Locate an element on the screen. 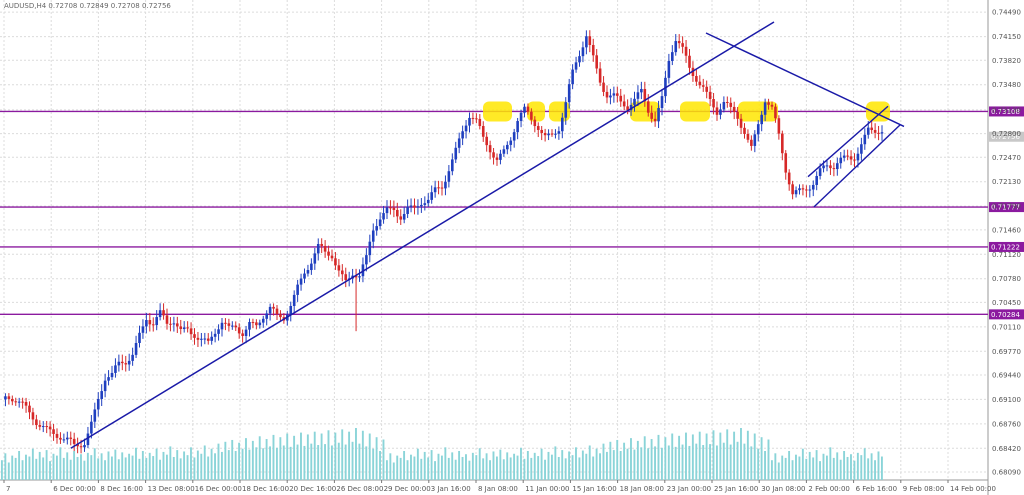  y-tick-label: 0.74490 is located at coordinates (1006, 13).